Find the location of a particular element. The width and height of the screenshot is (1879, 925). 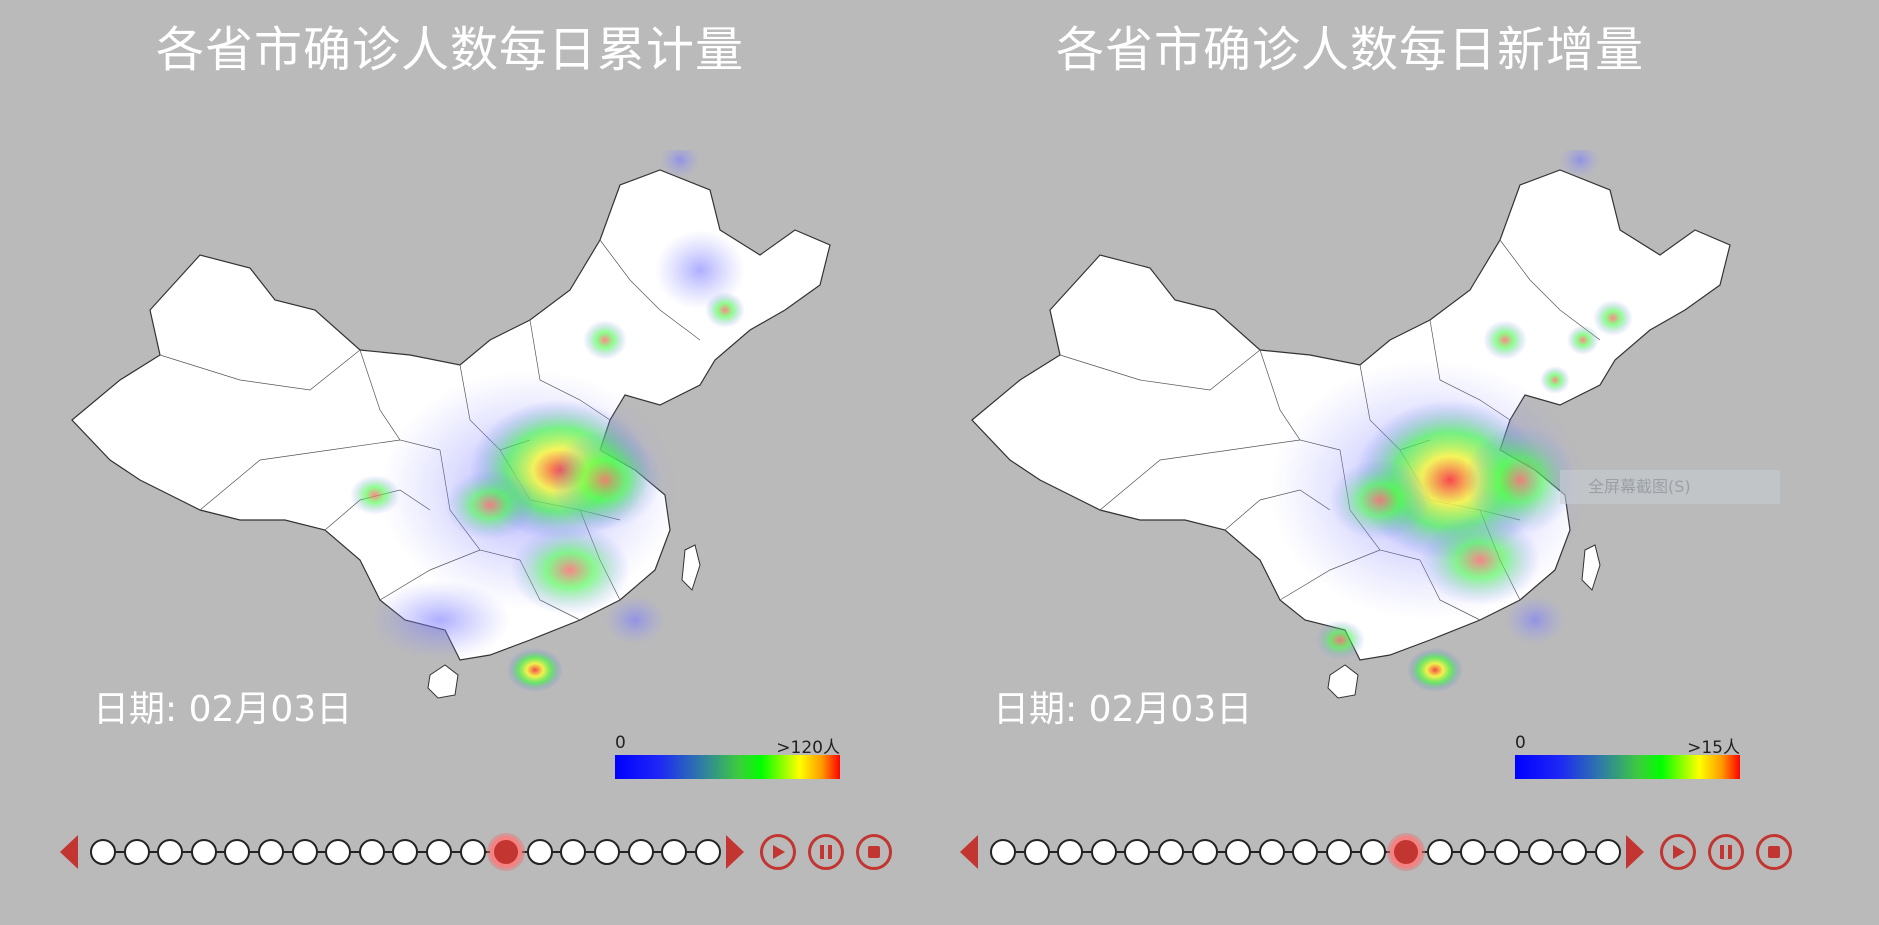

screenshot-hint: 全屏幕截图(S) is located at coordinates (1670, 487).